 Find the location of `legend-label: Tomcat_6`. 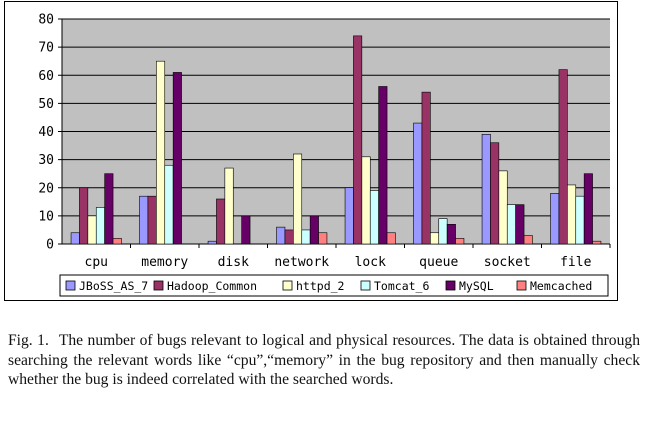

legend-label: Tomcat_6 is located at coordinates (401, 286).